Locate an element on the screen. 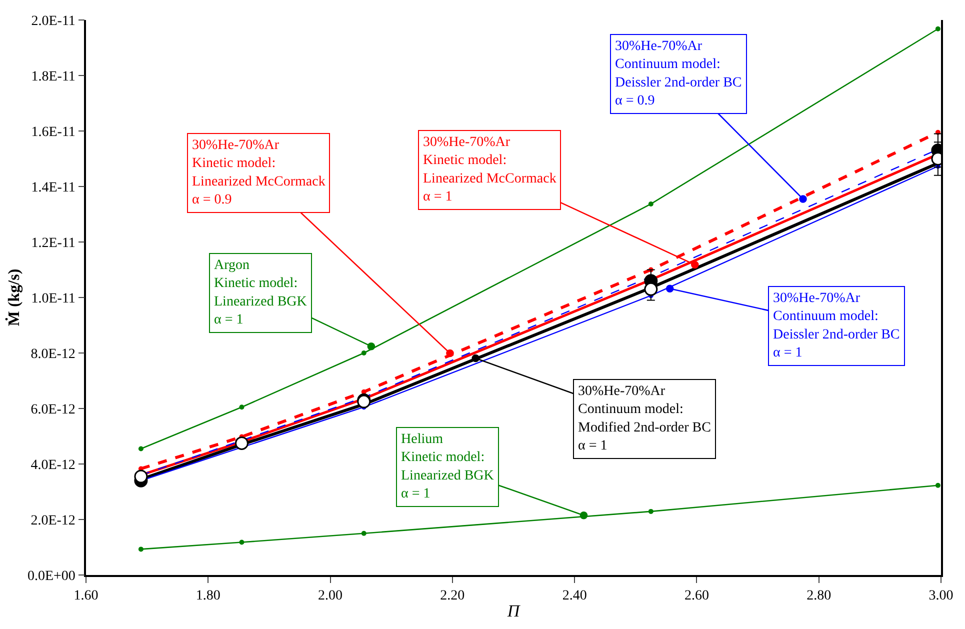 The image size is (965, 629). x-tick-label: 1.80 is located at coordinates (208, 596).